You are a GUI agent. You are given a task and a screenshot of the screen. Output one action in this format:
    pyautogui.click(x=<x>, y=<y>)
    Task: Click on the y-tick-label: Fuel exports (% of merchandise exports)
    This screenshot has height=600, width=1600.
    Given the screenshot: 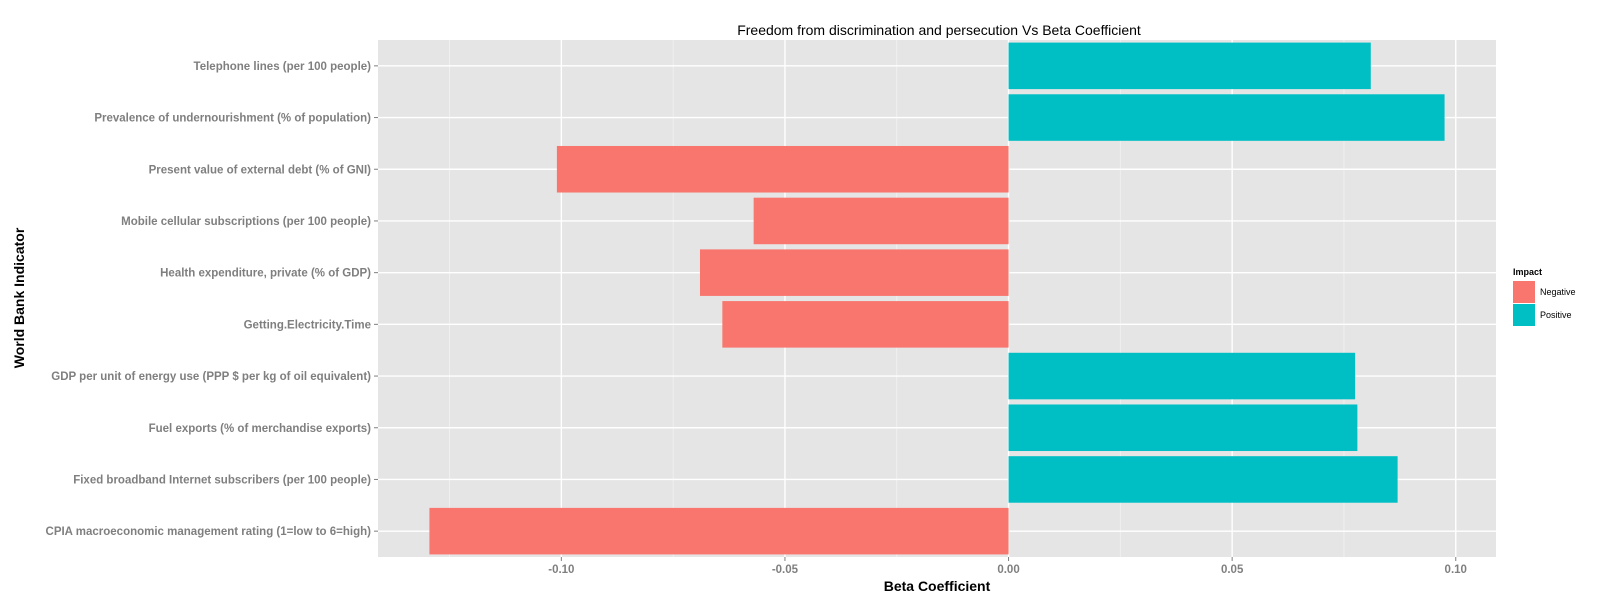 What is the action you would take?
    pyautogui.click(x=260, y=429)
    